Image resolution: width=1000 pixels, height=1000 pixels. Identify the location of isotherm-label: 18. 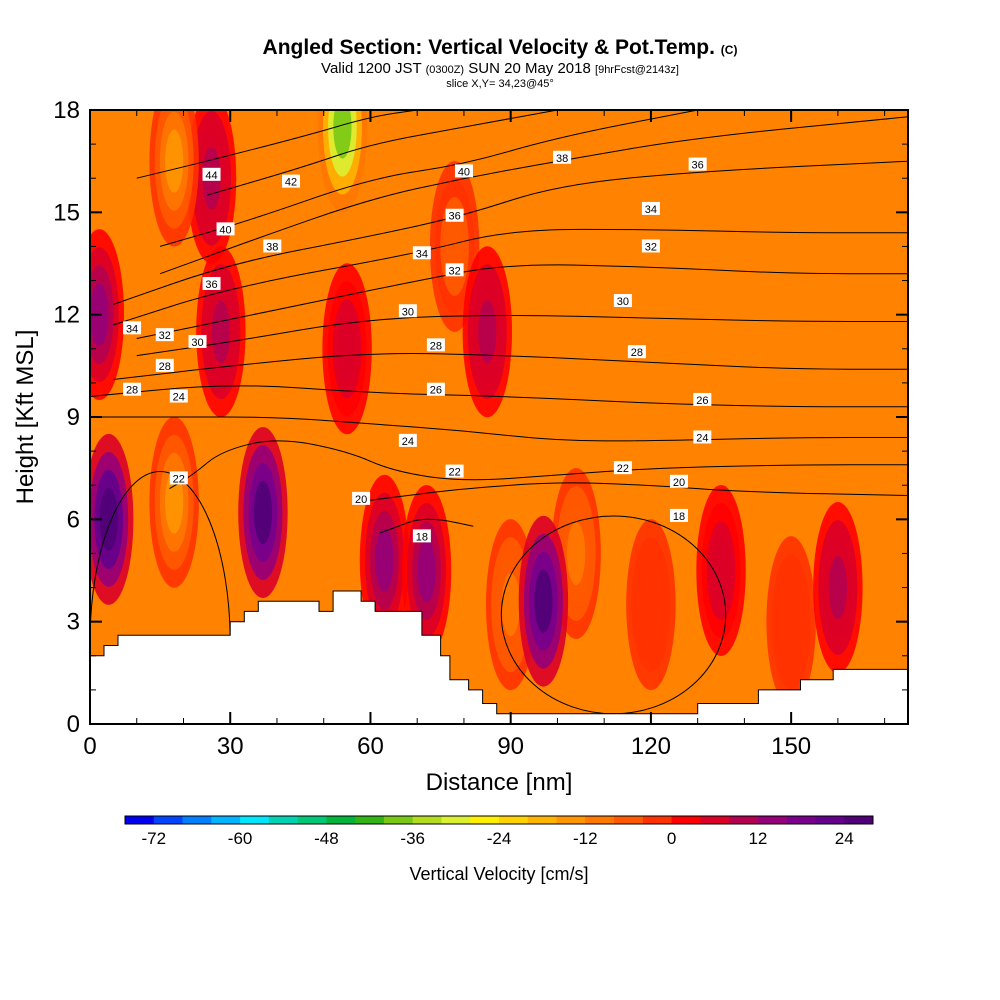
(678, 515).